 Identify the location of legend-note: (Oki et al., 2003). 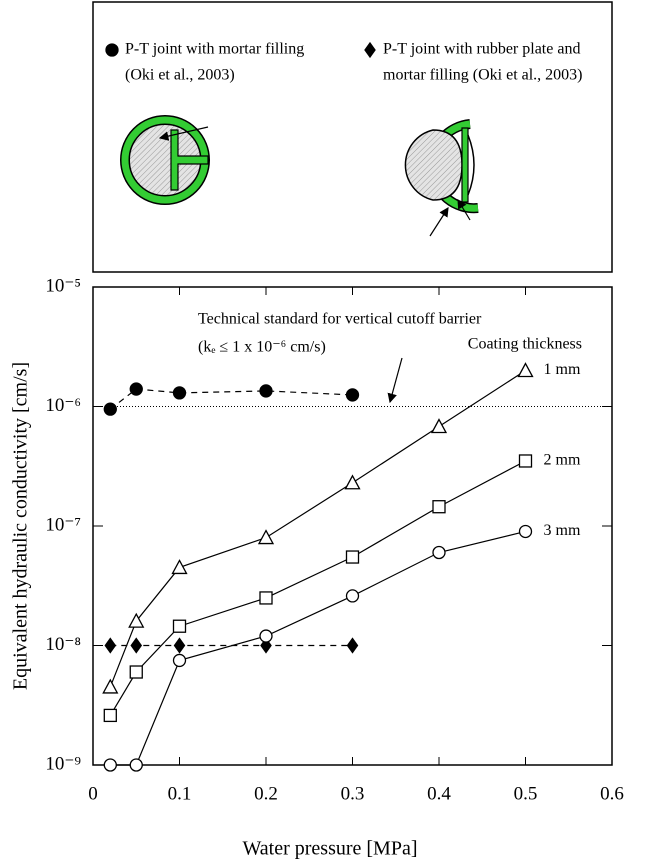
(180, 75).